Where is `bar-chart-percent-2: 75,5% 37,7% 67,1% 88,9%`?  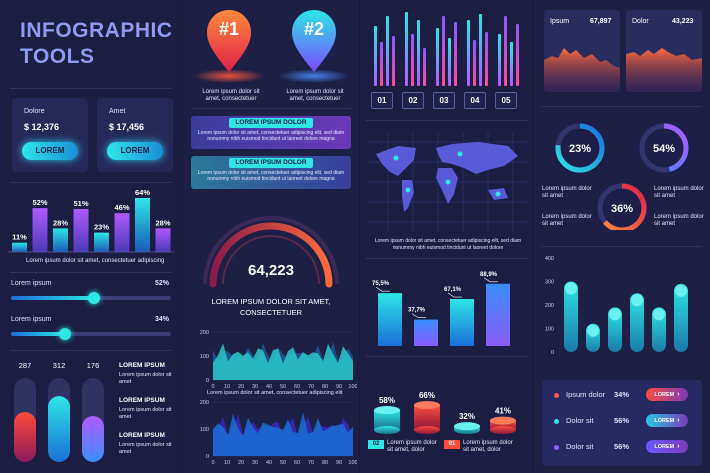
bar-chart-percent-2: 75,5% 37,7% 67,1% 88,9% is located at coordinates (441, 309).